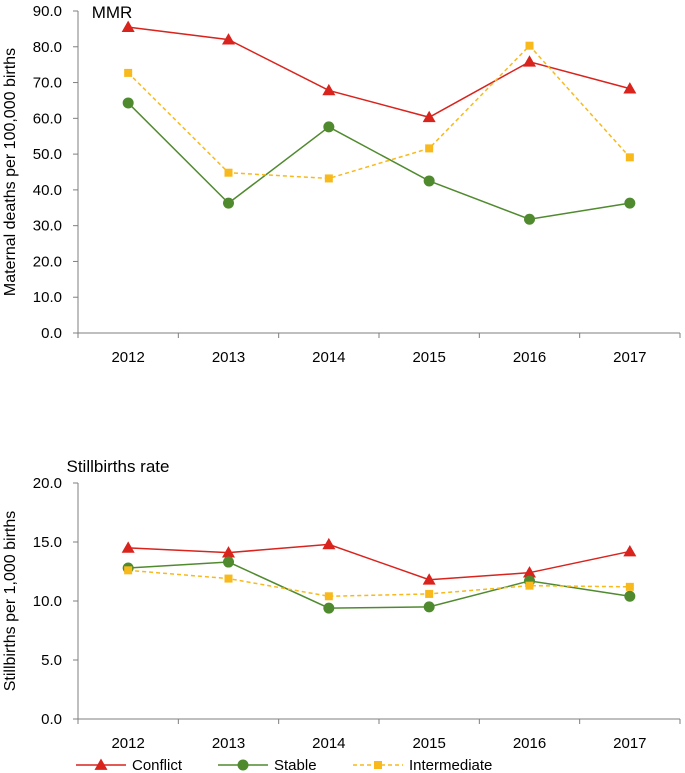 This screenshot has height=773, width=685. Describe the element at coordinates (51, 660) in the screenshot. I see `y-tick-label: 5.0` at that location.